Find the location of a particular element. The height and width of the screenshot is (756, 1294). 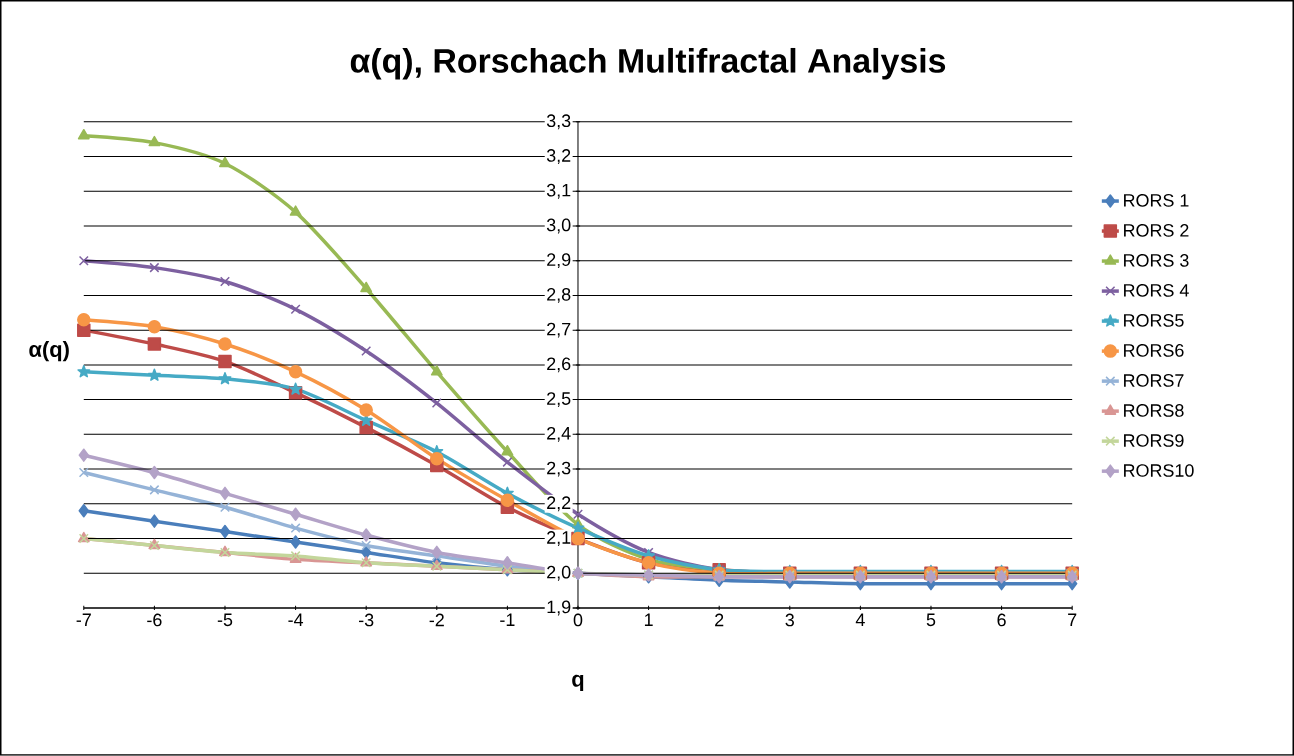

x-tick-label: -1 is located at coordinates (507, 620).